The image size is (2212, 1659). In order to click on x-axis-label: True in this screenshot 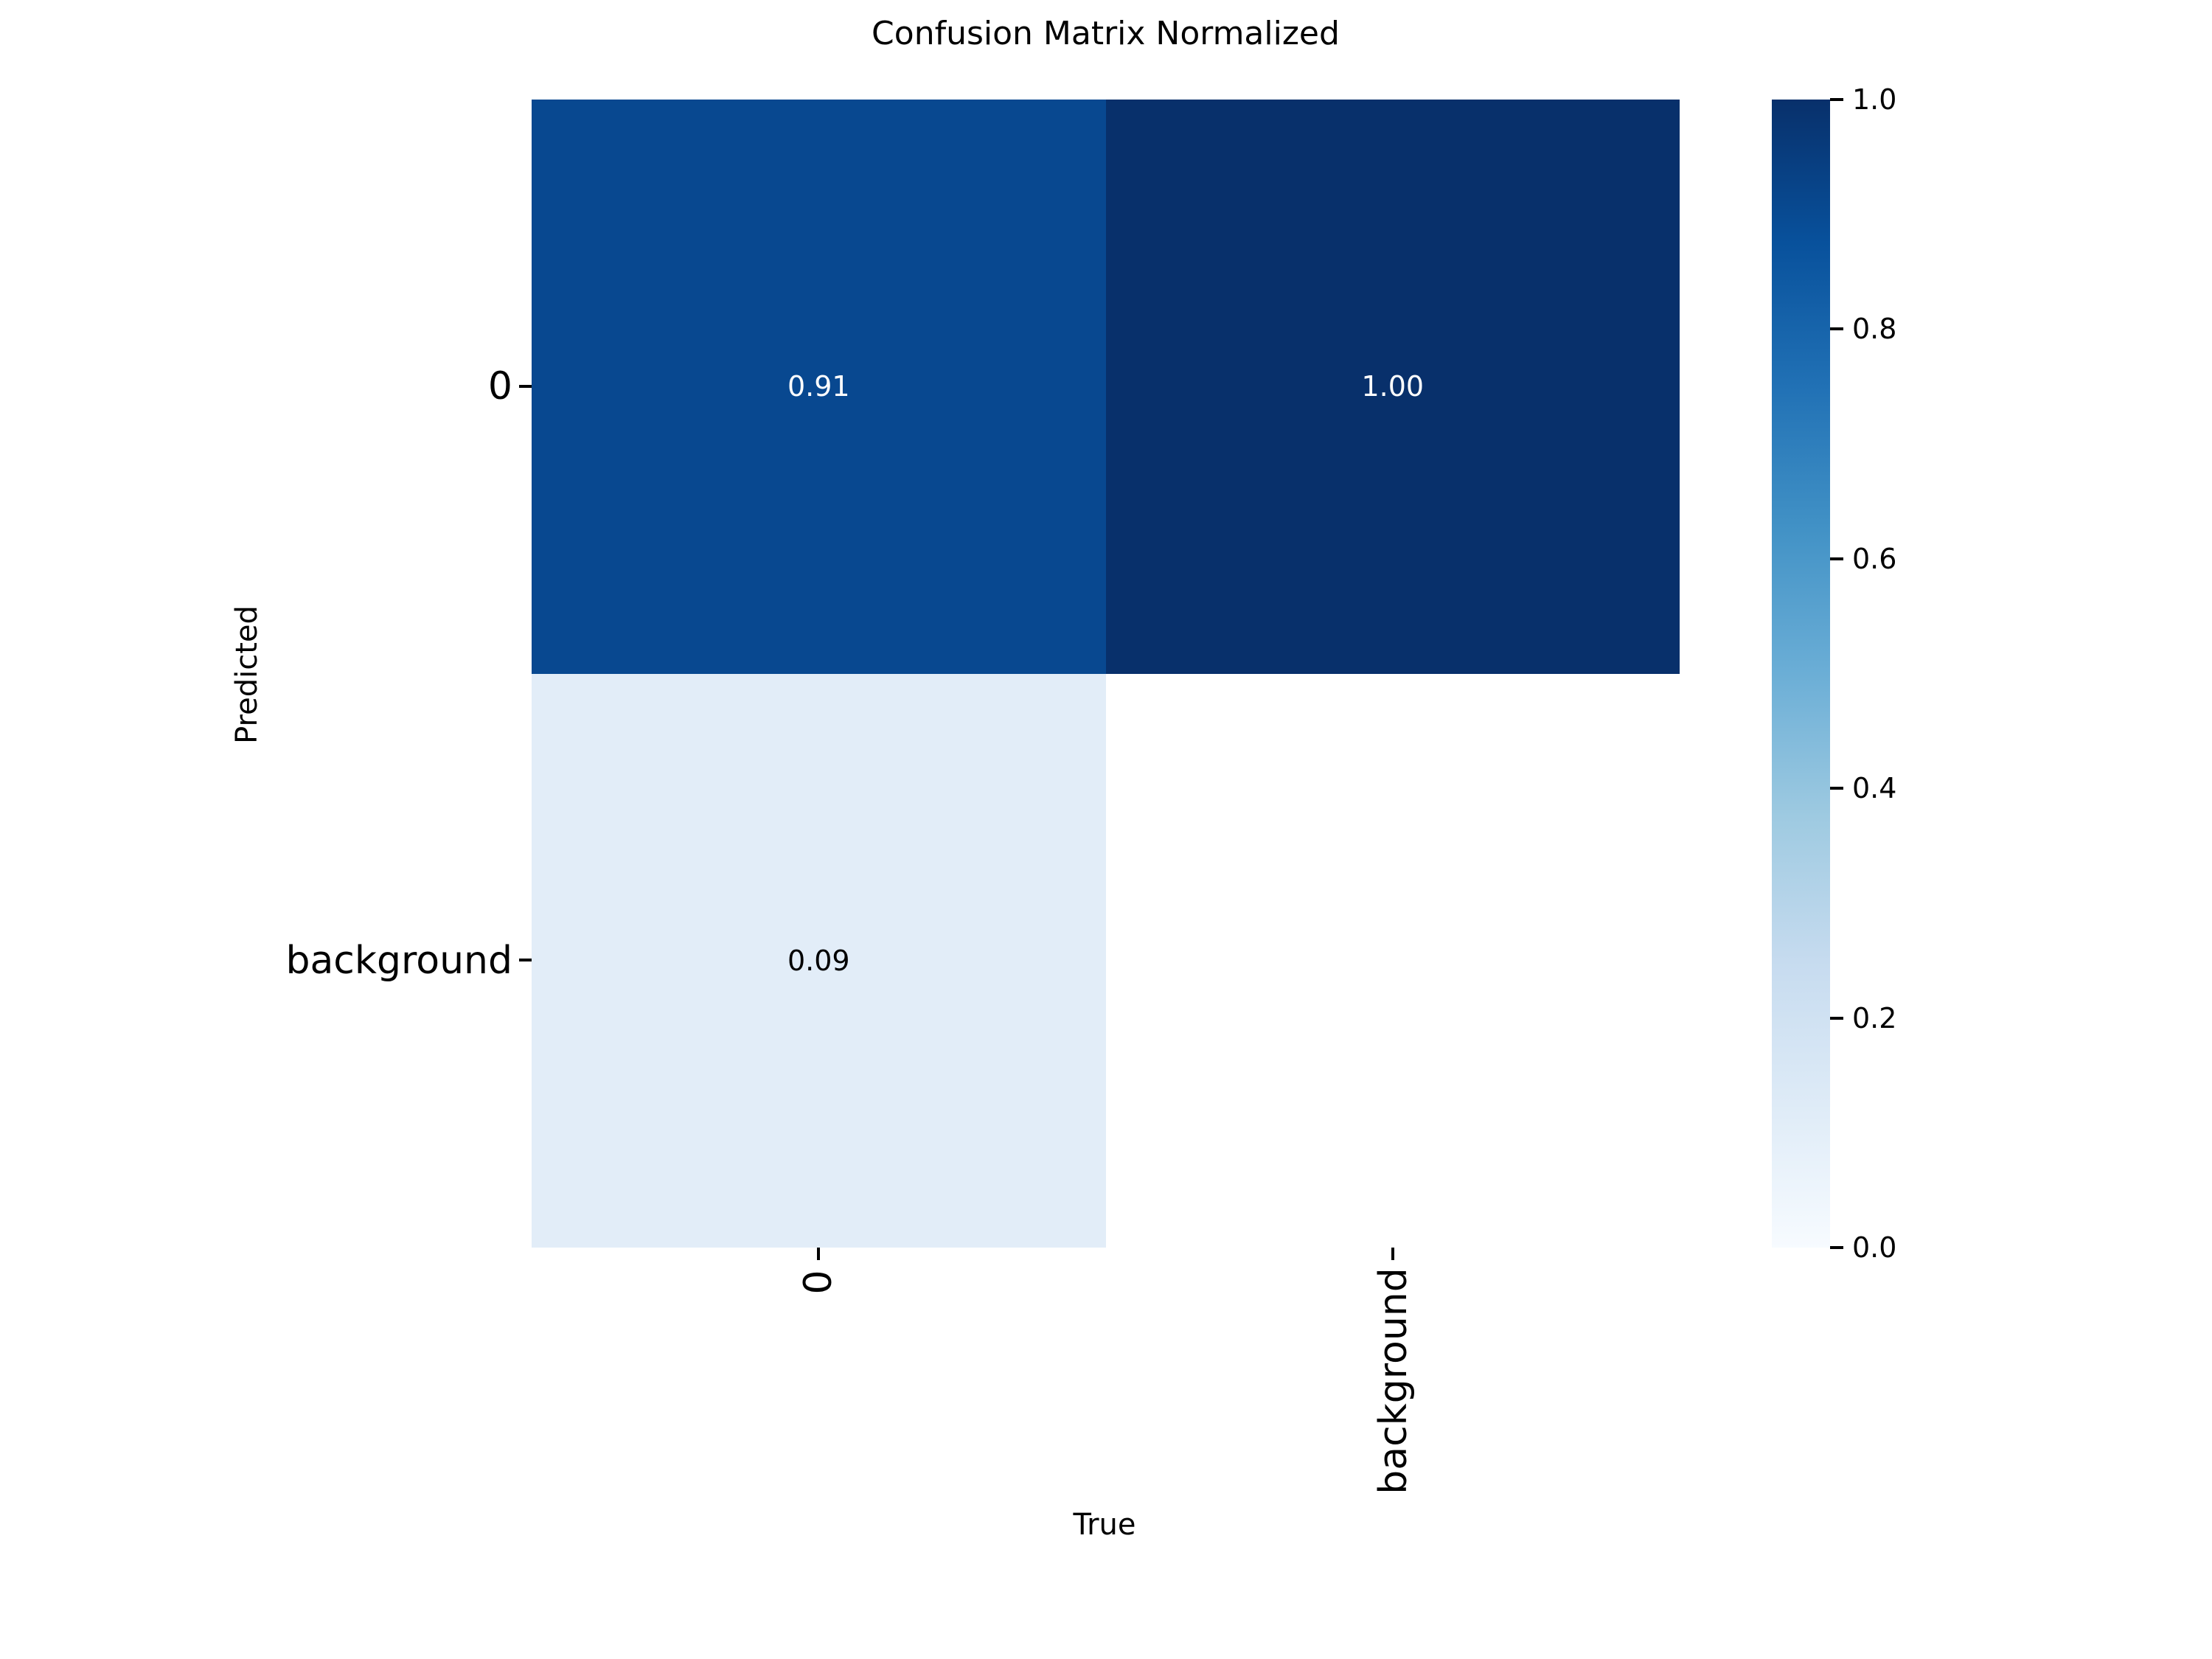, I will do `click(1104, 1525)`.